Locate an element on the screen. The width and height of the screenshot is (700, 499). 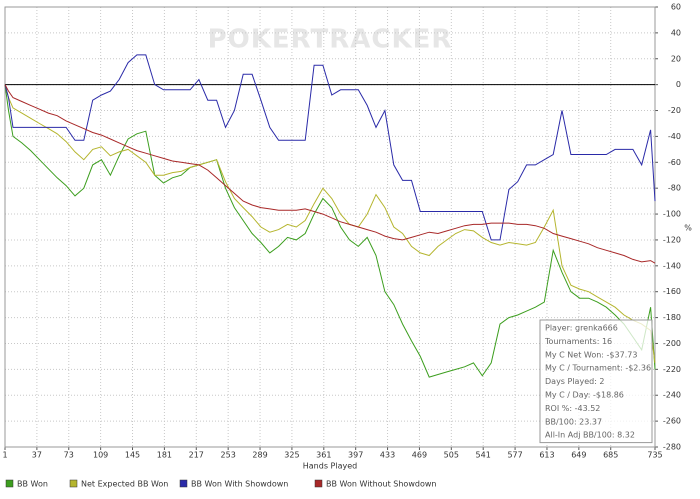
y-tick-label: 0 is located at coordinates (678, 84).